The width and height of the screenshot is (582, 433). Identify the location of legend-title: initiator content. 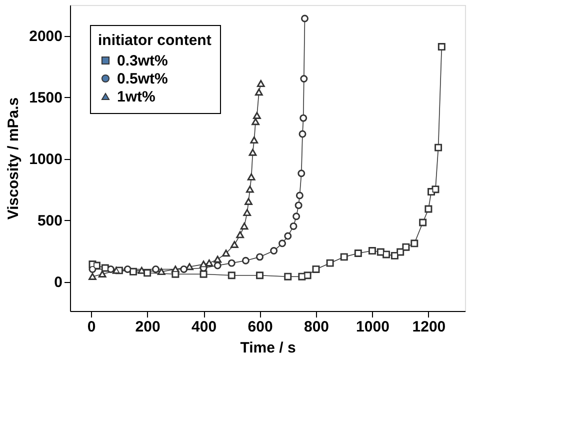
(155, 40).